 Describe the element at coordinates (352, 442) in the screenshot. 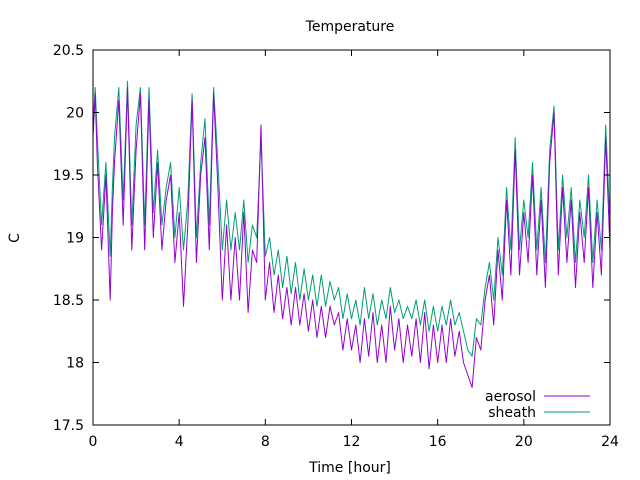

I see `x-tick-label: 12` at that location.